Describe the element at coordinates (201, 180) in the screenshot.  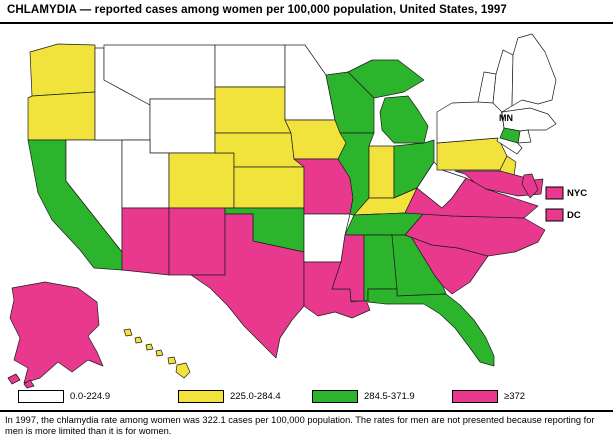
I see `state-CO` at that location.